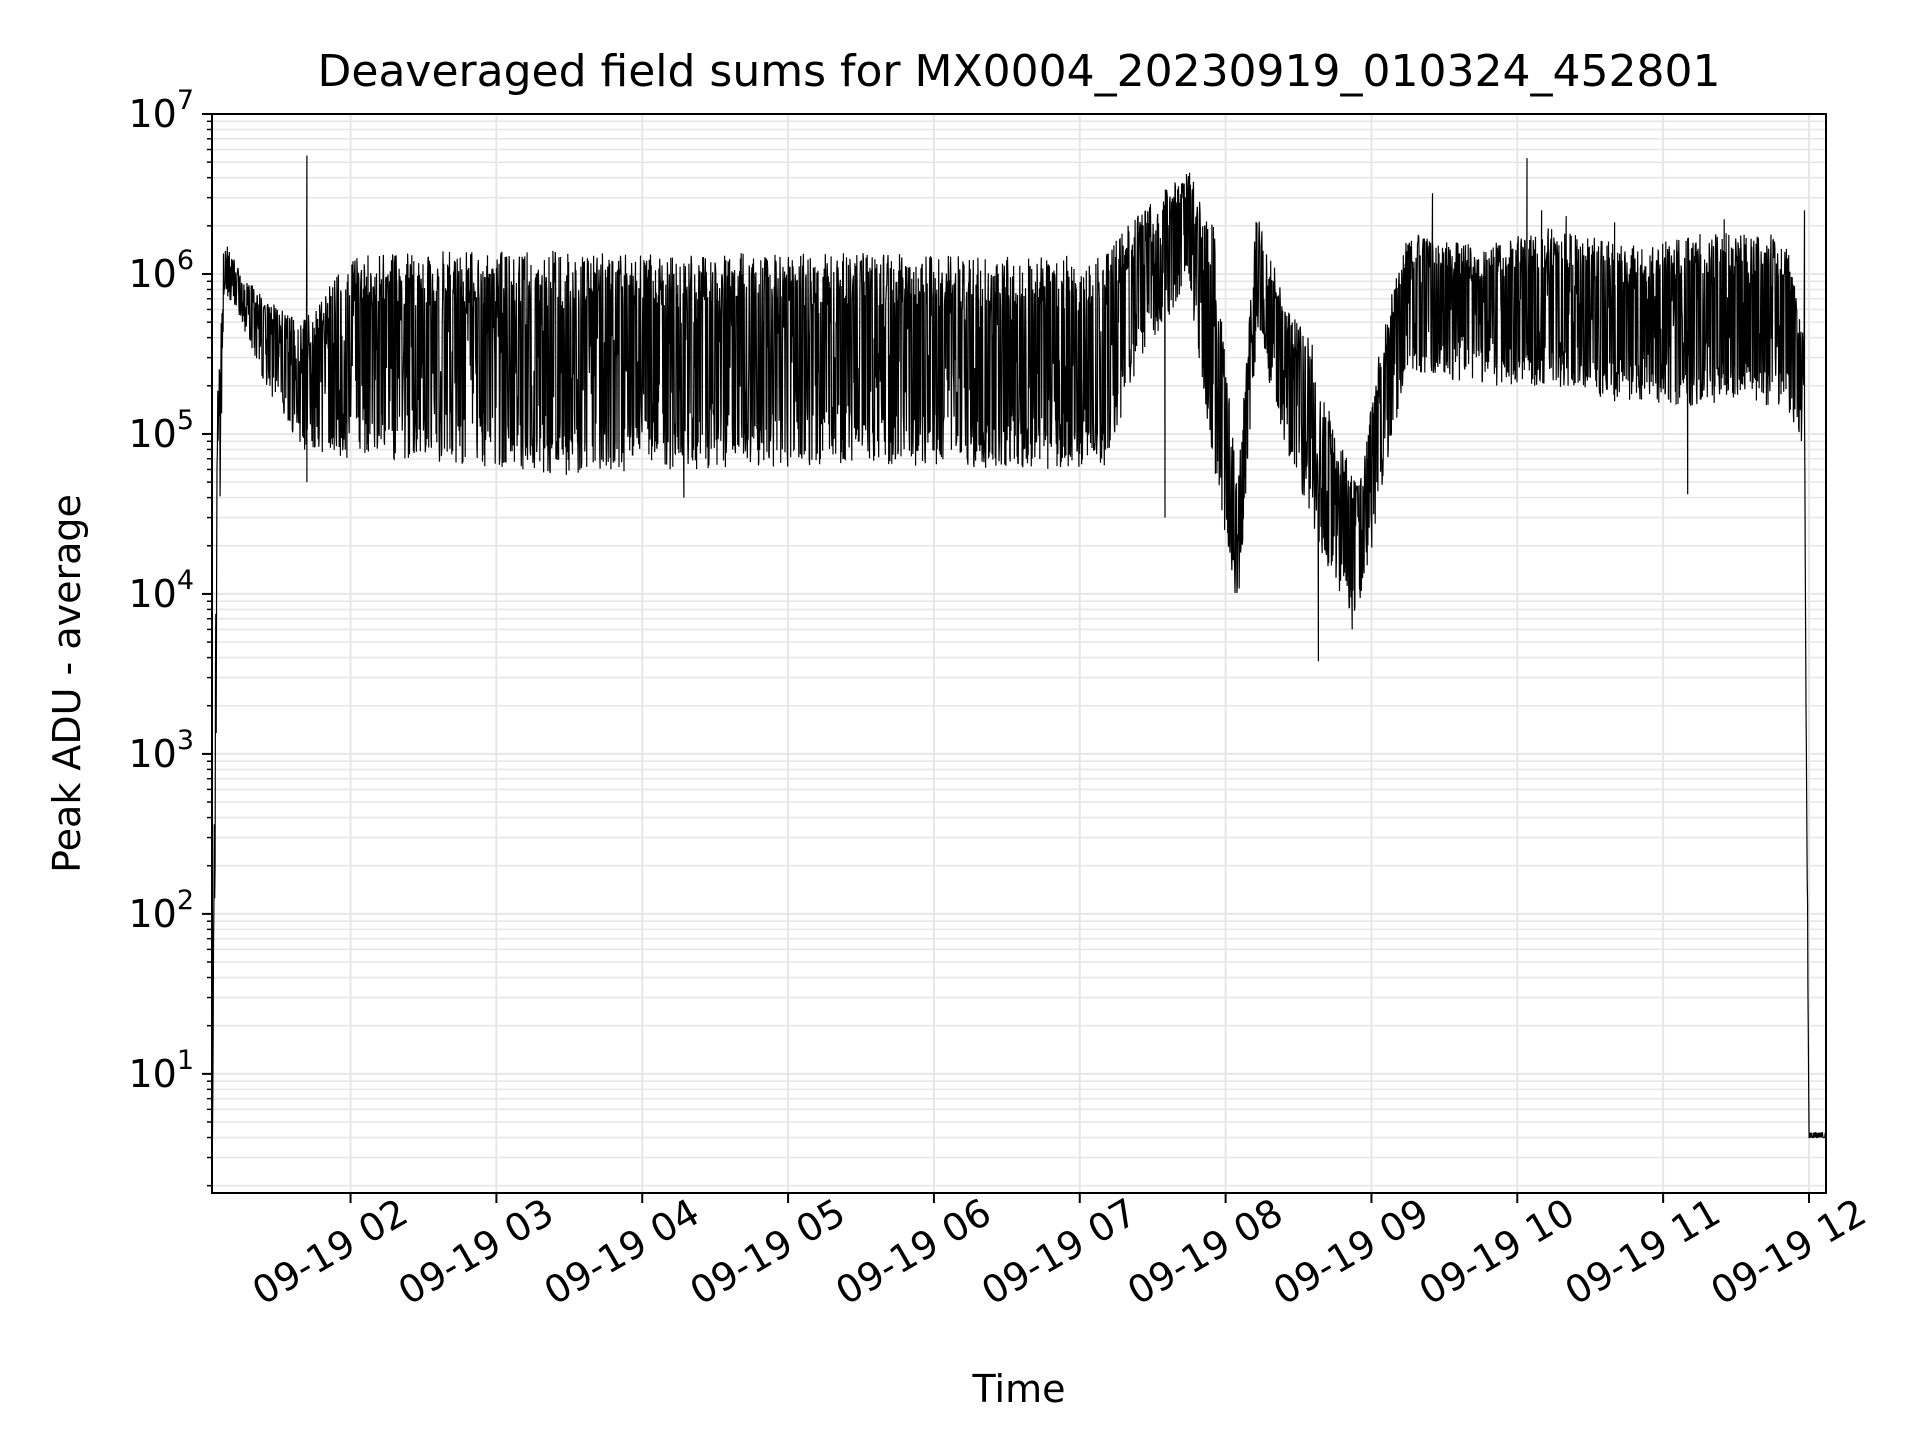 Image resolution: width=1920 pixels, height=1440 pixels. Describe the element at coordinates (161, 1070) in the screenshot. I see `y-tick-label: 10¹` at that location.